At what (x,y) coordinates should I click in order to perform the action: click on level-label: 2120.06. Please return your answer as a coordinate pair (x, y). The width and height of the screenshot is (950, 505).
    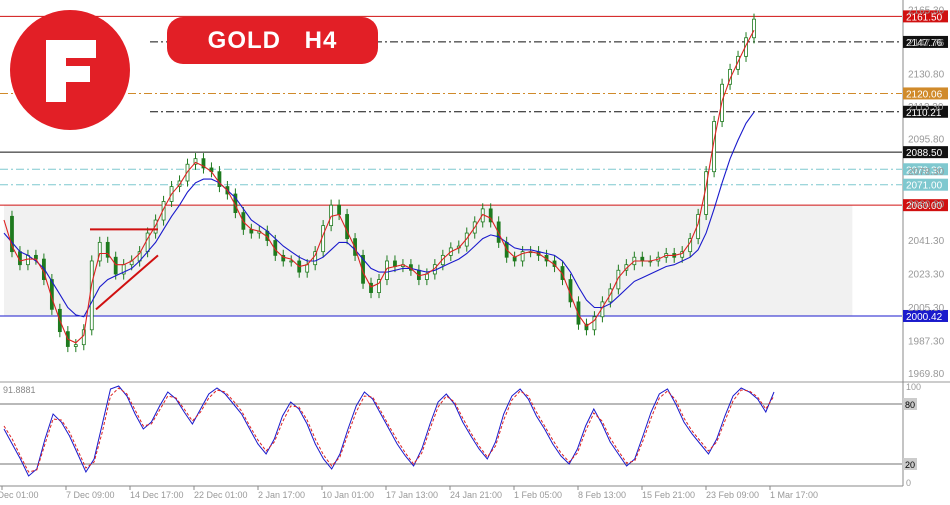
    Looking at the image, I should click on (924, 94).